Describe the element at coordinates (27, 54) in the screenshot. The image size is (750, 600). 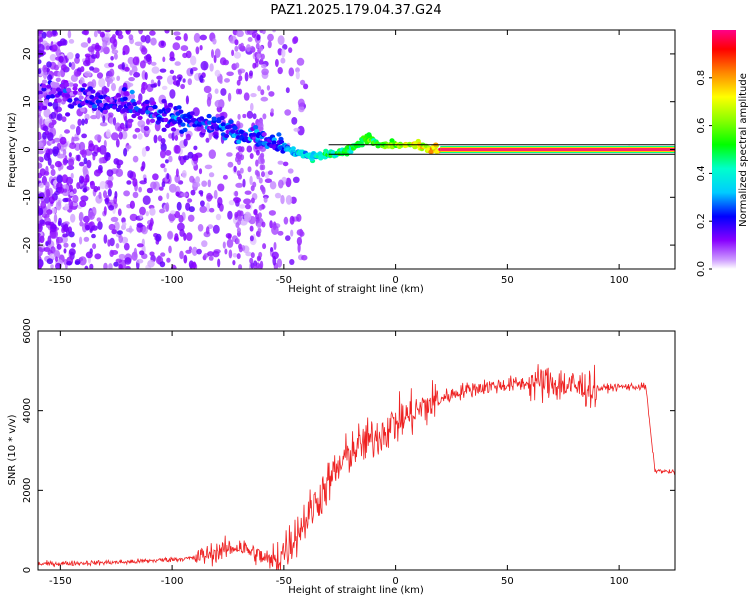
I see `y-tick-label: 20` at that location.